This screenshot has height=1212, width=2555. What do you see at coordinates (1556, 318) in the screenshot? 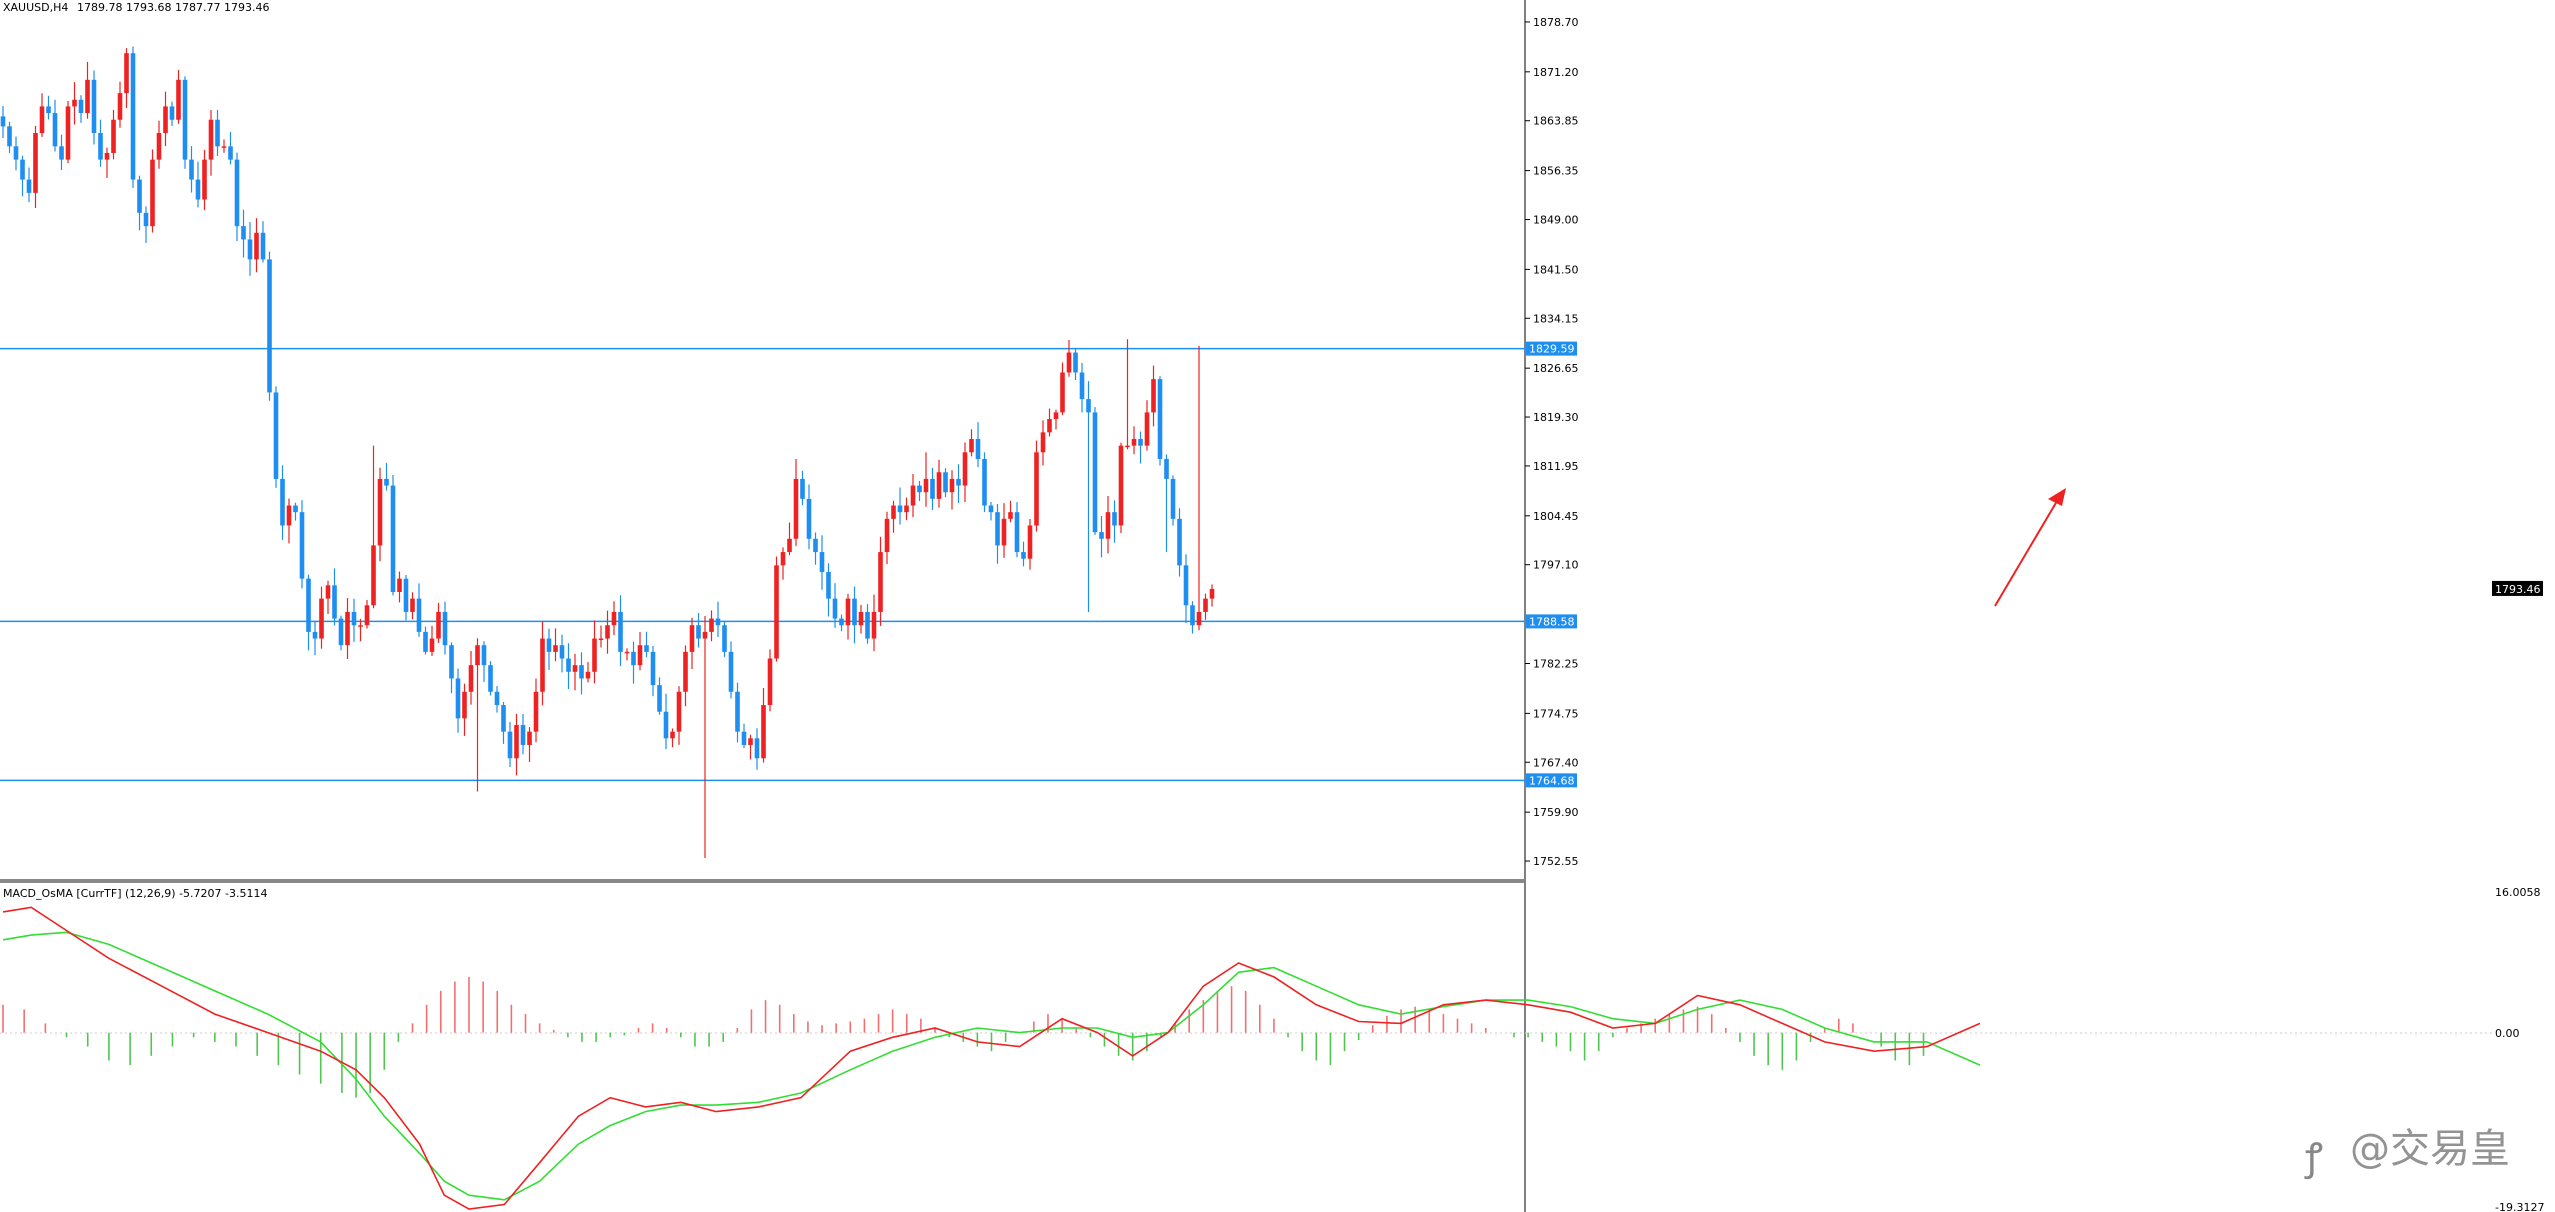
I see `price-tick-label: 1834.15` at bounding box center [1556, 318].